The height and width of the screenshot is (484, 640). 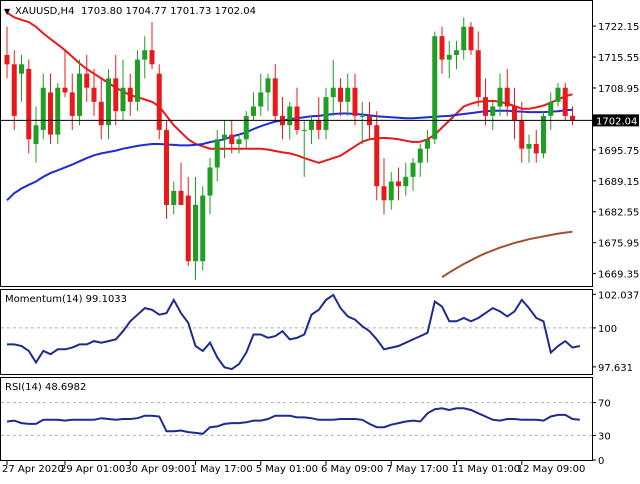 I want to click on time-tick-label: 11 May 01:00, so click(x=486, y=469).